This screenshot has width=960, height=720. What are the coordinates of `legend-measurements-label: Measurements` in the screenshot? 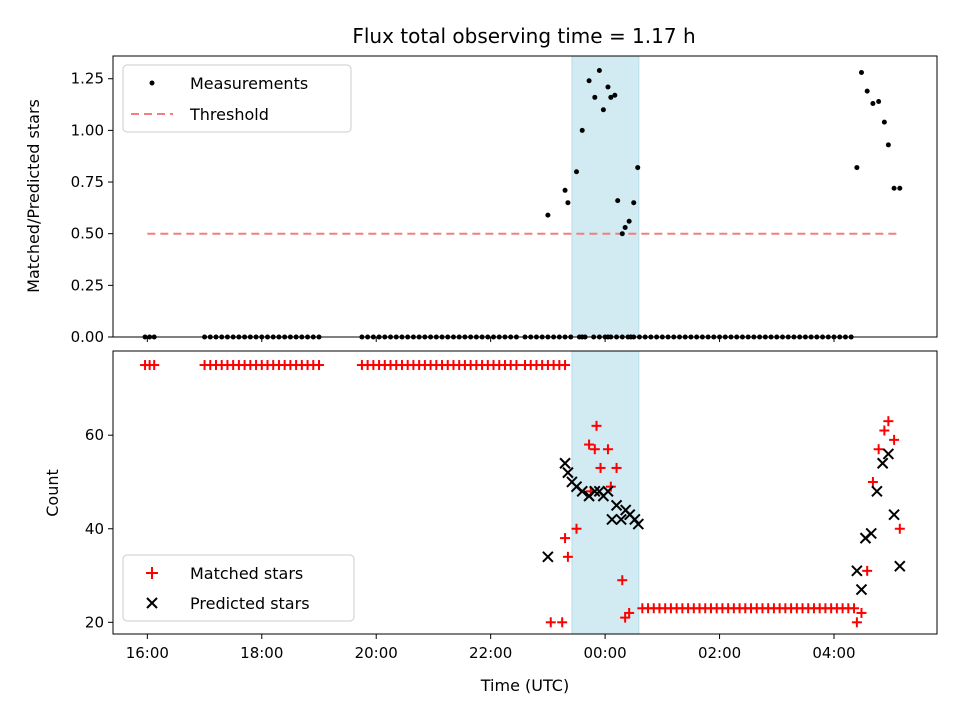 It's located at (249, 83).